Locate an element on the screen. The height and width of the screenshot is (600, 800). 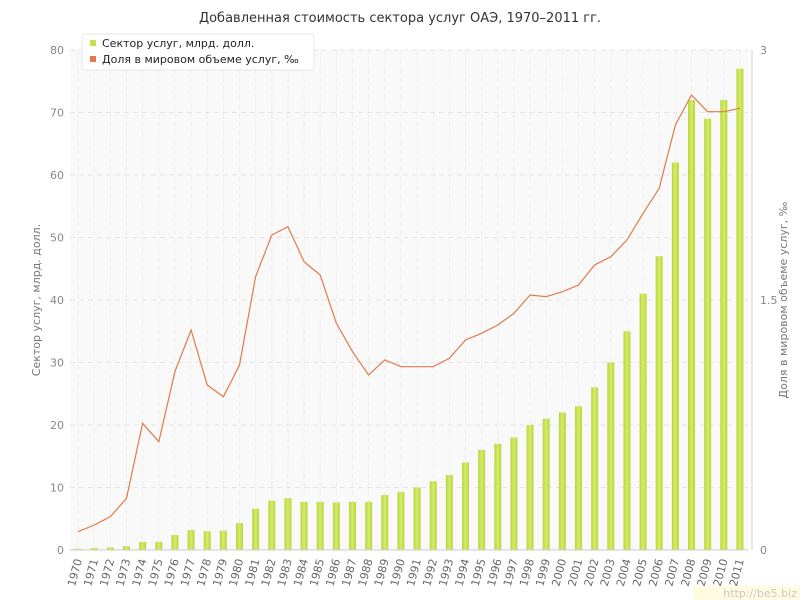
legend-box is located at coordinates (198, 52).